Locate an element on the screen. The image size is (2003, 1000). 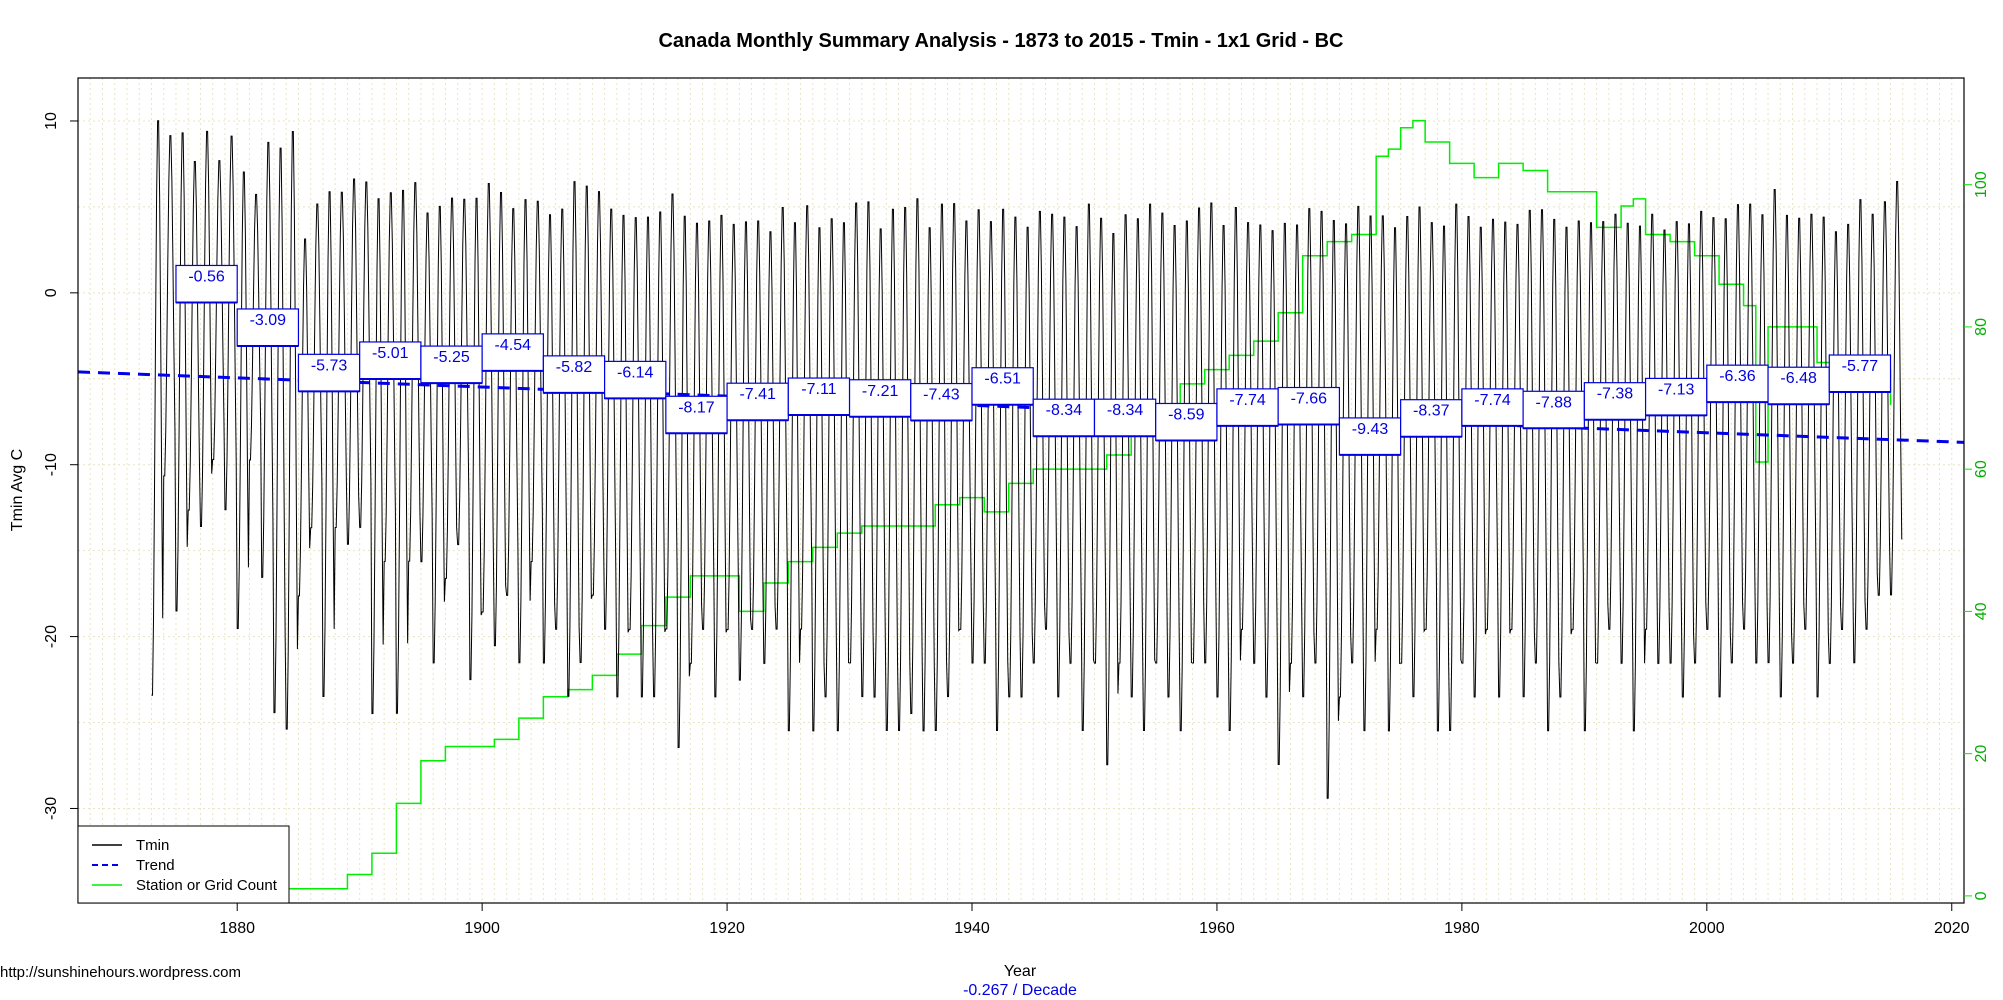
y-tick-label: -10 is located at coordinates (51, 464).